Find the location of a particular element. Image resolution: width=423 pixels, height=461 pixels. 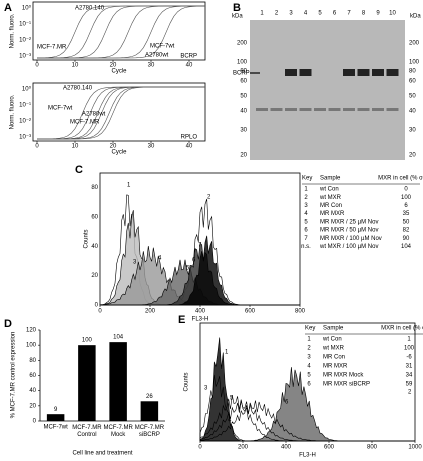

key-cell: 59 is located at coordinates (409, 385).